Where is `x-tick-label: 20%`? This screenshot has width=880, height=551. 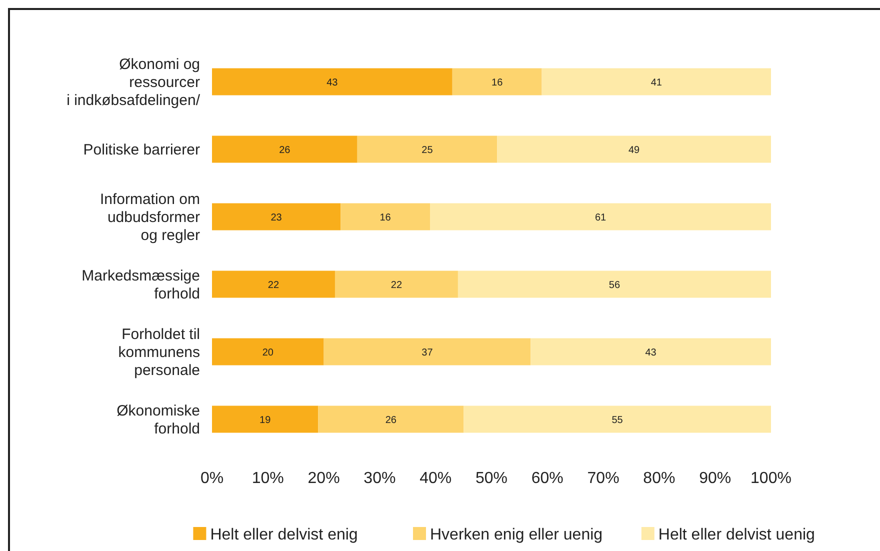 x-tick-label: 20% is located at coordinates (324, 478).